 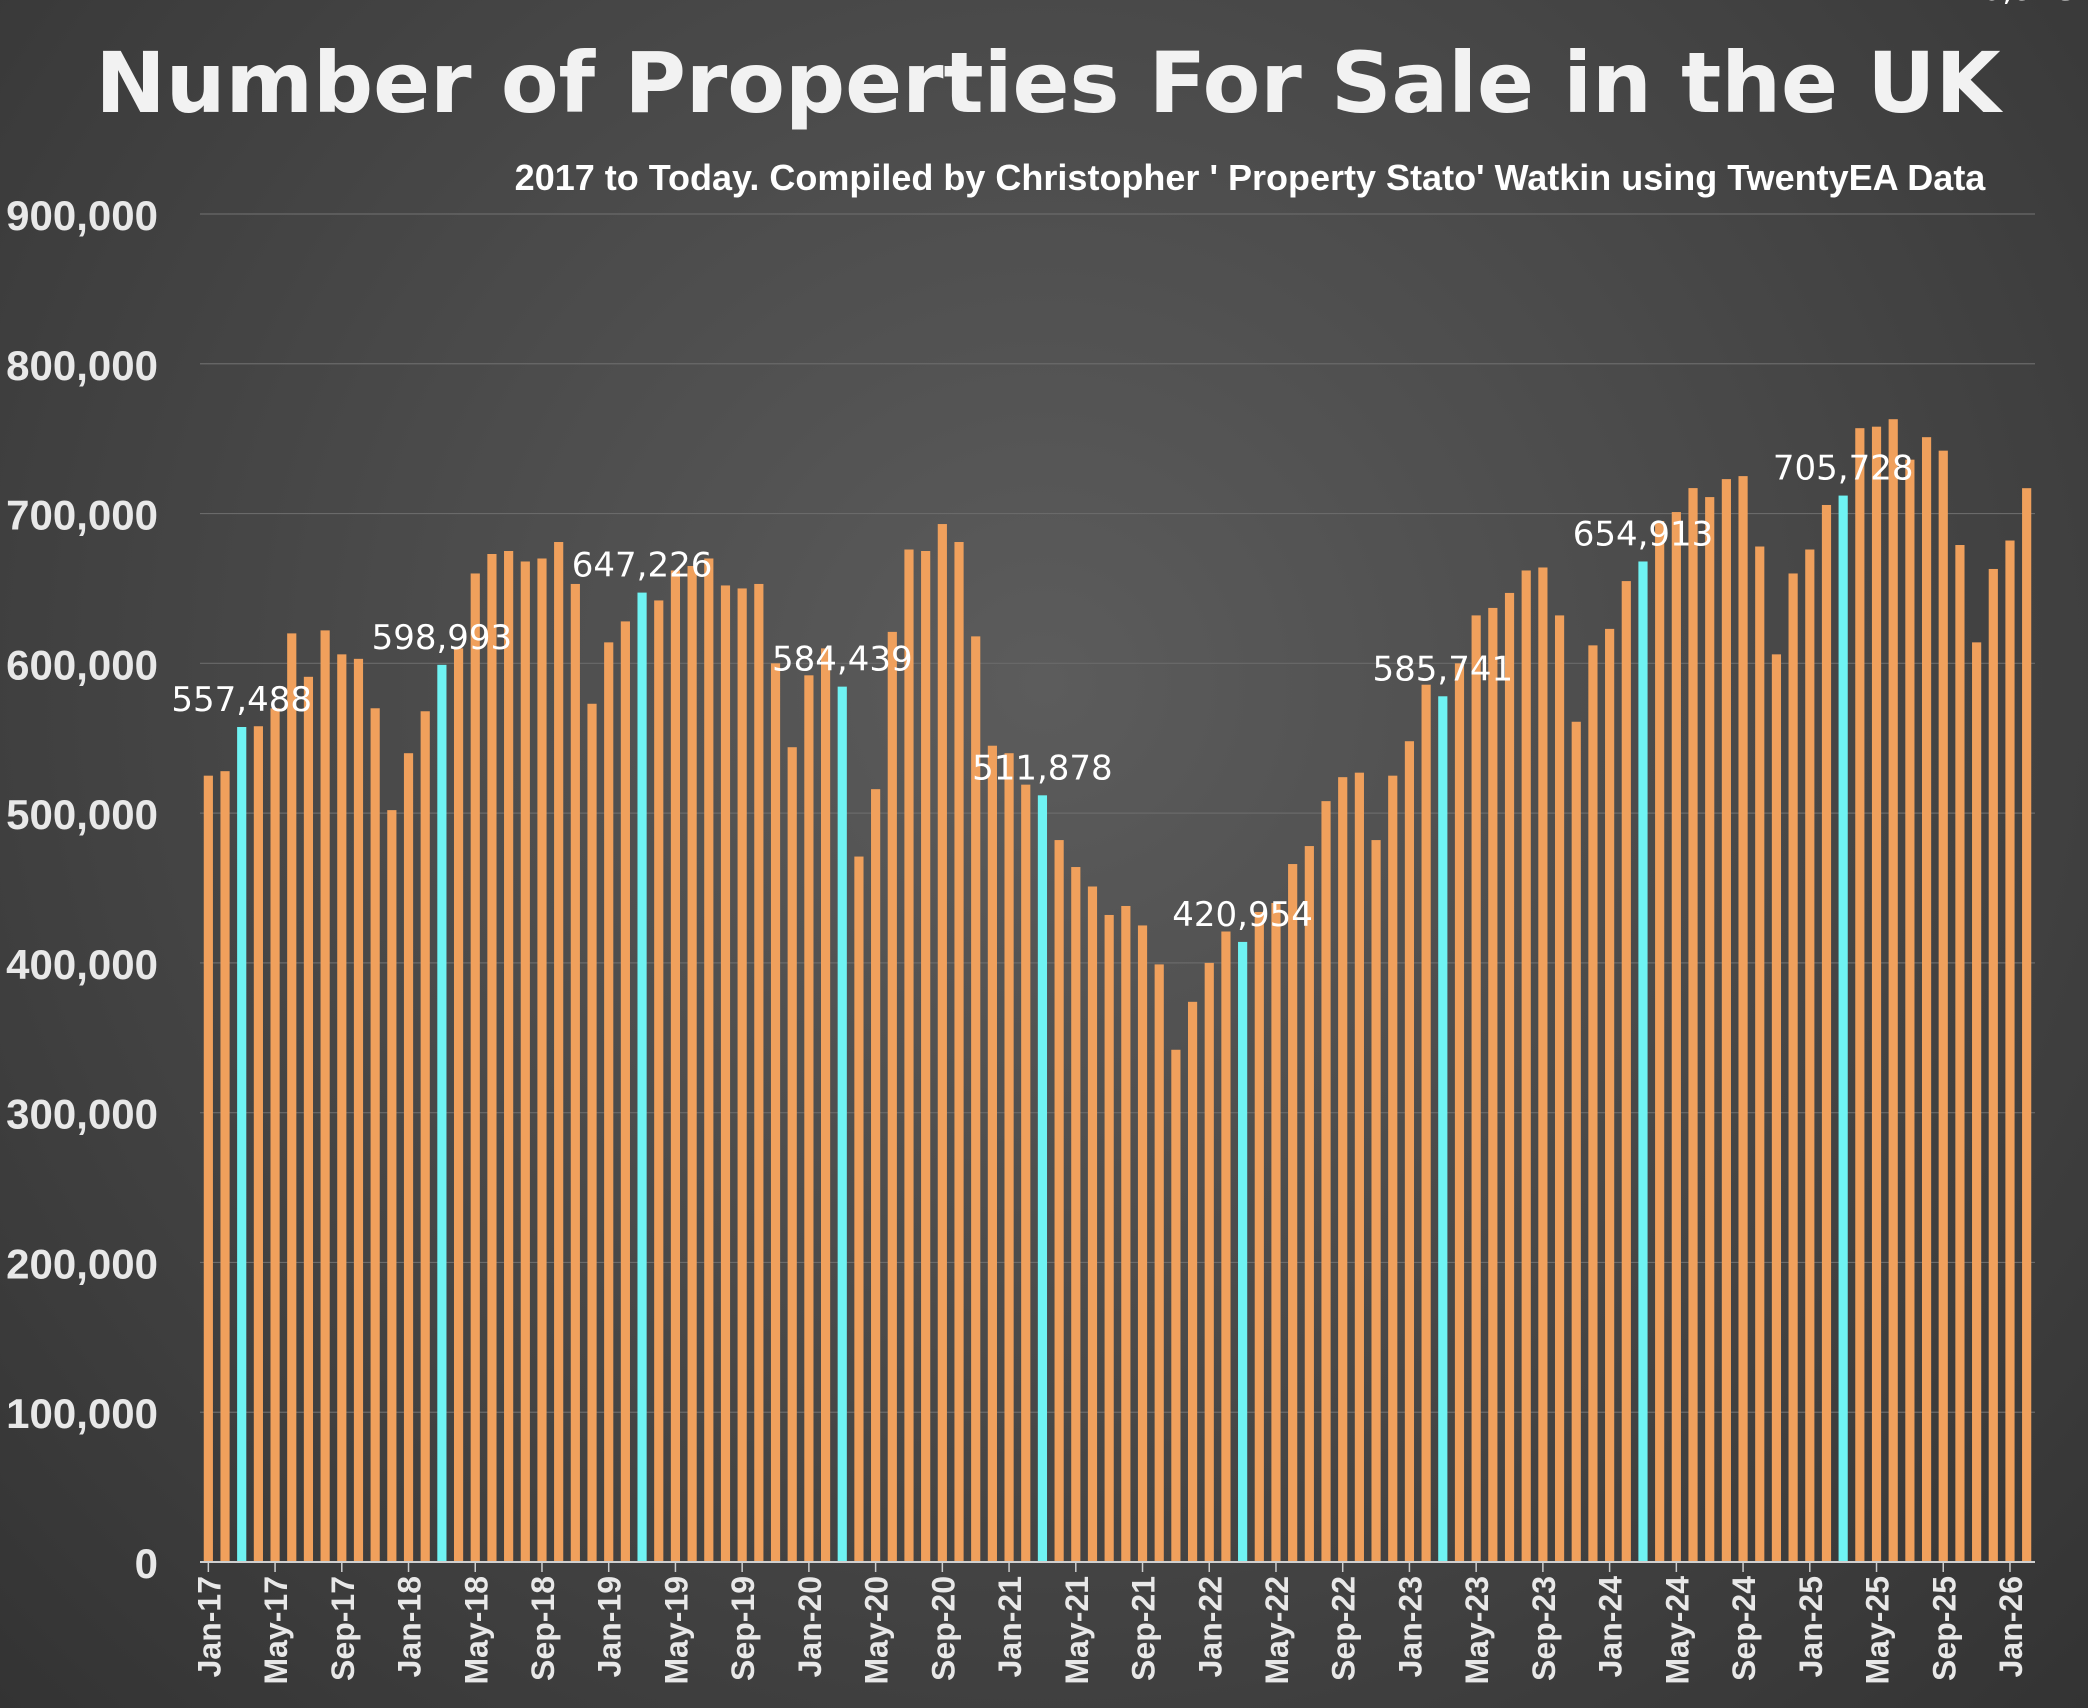 I want to click on x-tick-label: Jan-26, so click(x=2011, y=1626).